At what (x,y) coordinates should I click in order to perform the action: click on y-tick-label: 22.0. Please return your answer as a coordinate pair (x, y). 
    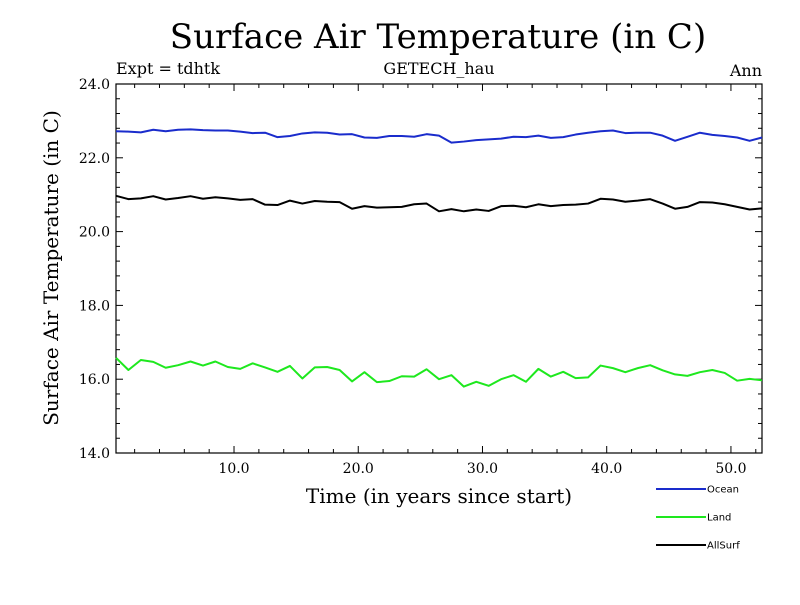
    Looking at the image, I should click on (94, 159).